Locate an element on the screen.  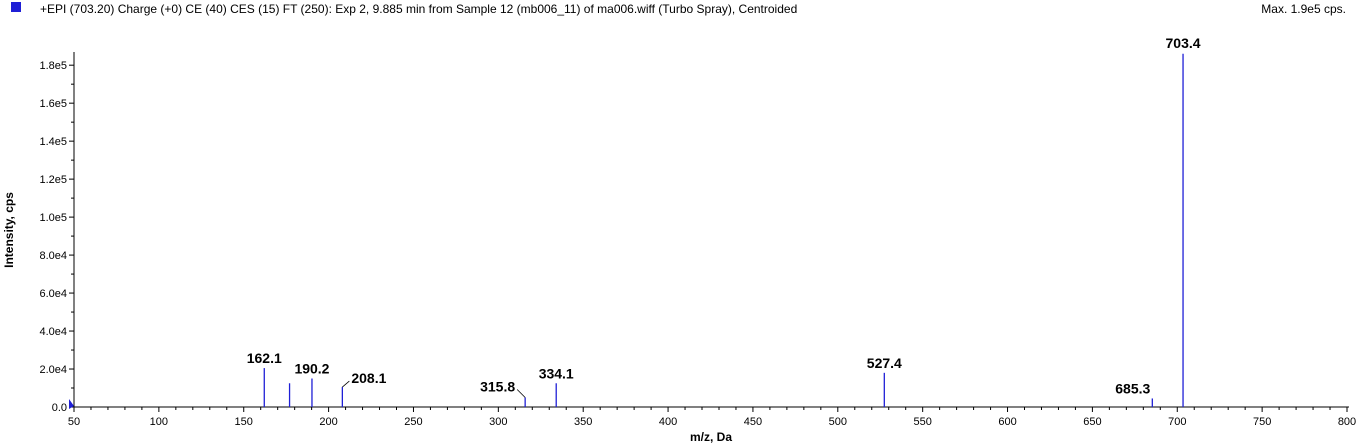
x-tick-label: 550 is located at coordinates (922, 422).